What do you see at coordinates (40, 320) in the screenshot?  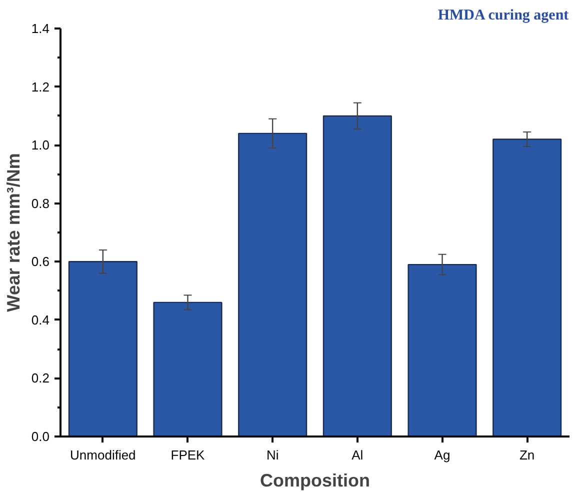 I see `y-tick-label: 0.4` at bounding box center [40, 320].